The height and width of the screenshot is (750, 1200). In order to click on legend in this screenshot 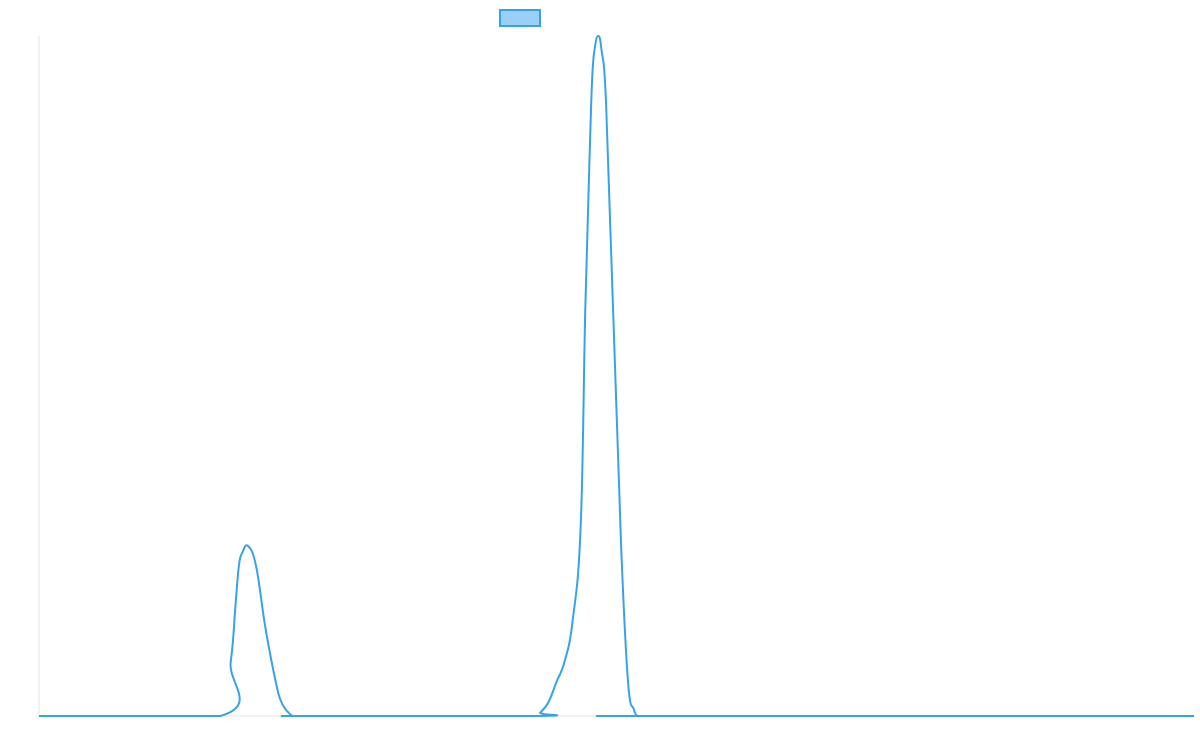, I will do `click(520, 18)`.